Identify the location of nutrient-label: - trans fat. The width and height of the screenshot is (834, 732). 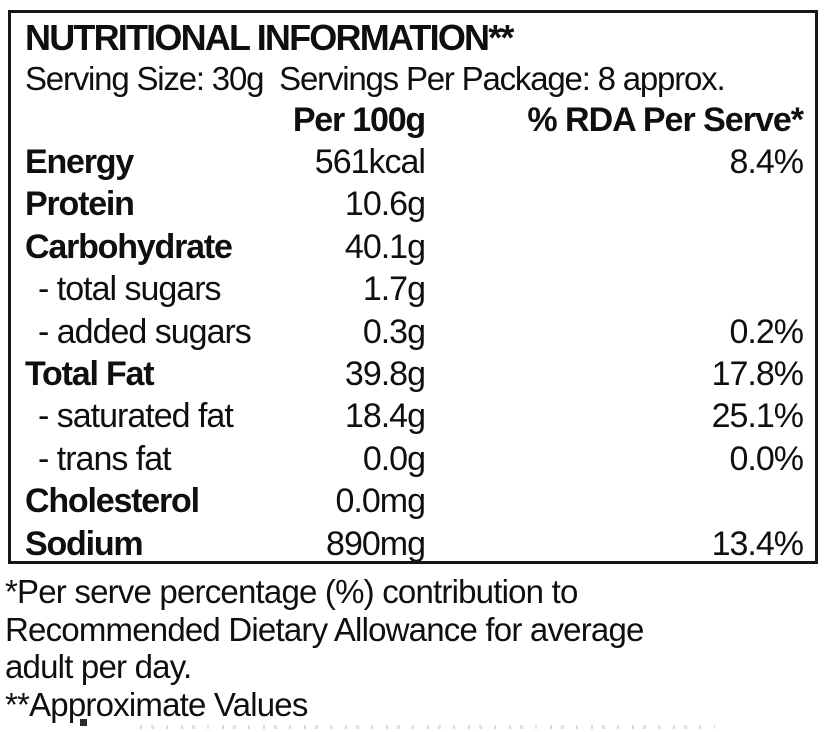
(105, 458).